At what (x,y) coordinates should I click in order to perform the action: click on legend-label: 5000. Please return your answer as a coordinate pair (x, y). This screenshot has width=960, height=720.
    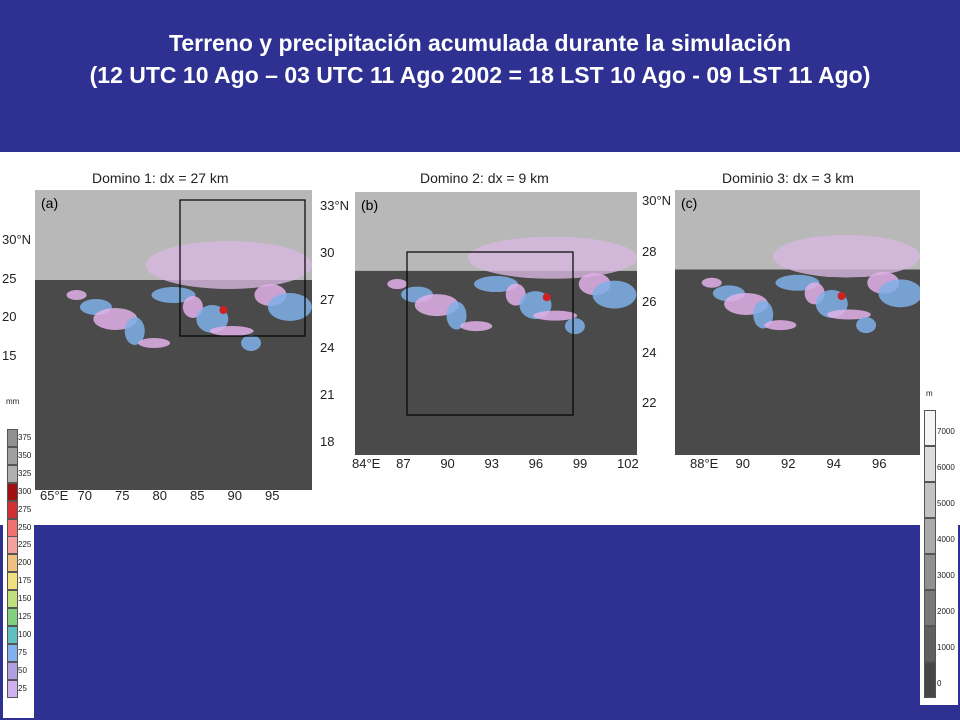
    Looking at the image, I should click on (946, 503).